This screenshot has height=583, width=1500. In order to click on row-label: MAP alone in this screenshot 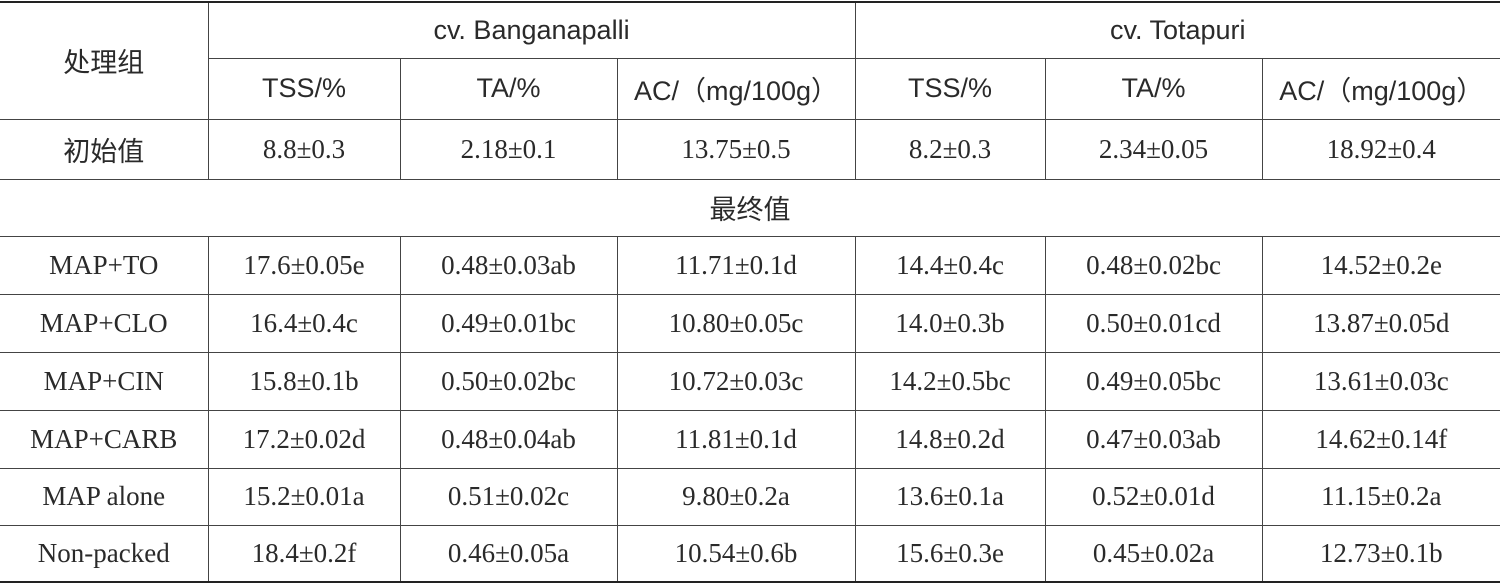, I will do `click(104, 496)`.